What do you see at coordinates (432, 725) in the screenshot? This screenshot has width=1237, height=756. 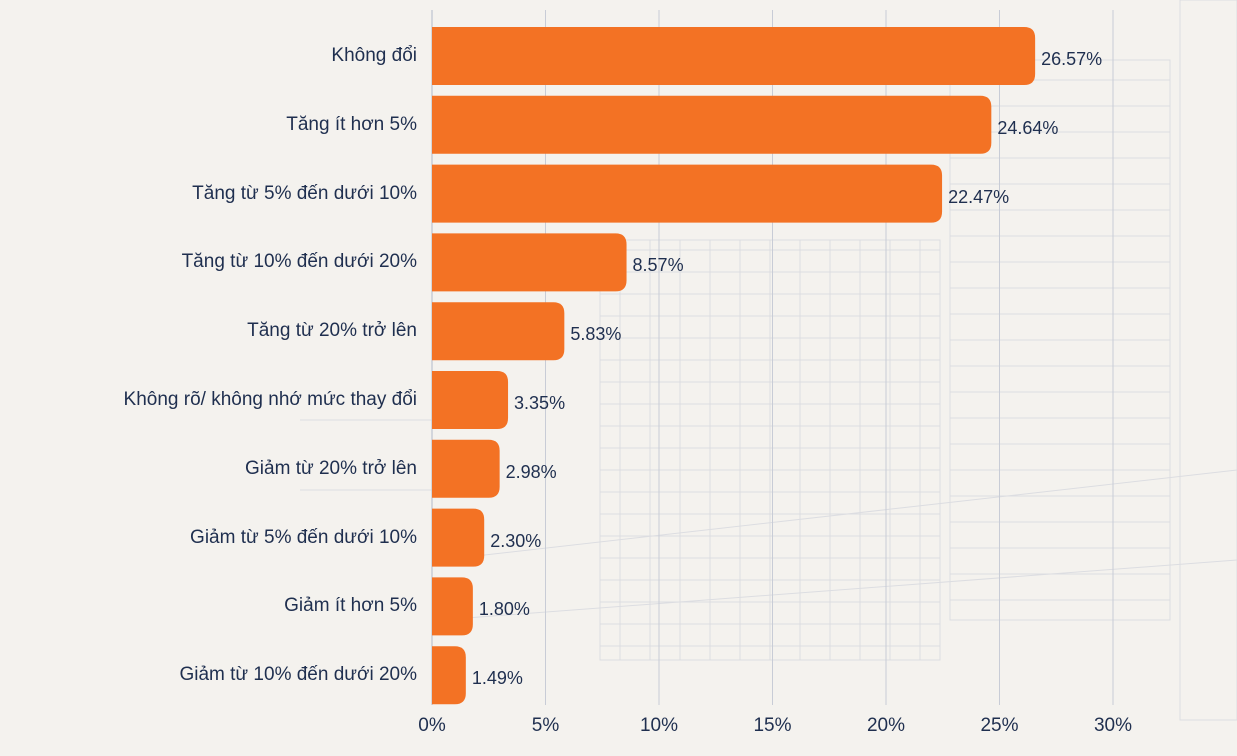 I see `x-tick-label: 0%` at bounding box center [432, 725].